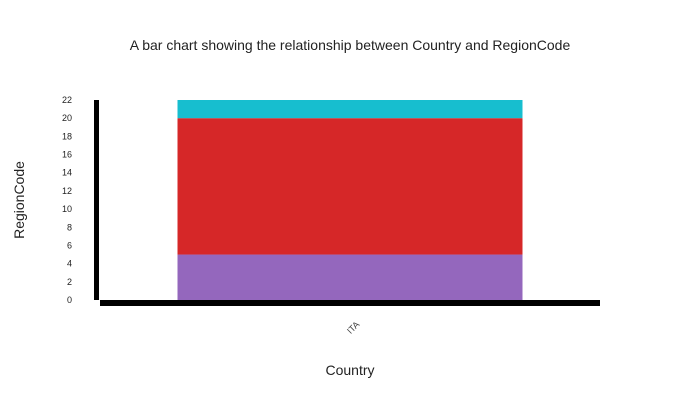  What do you see at coordinates (67, 191) in the screenshot?
I see `y-tick-label: 12` at bounding box center [67, 191].